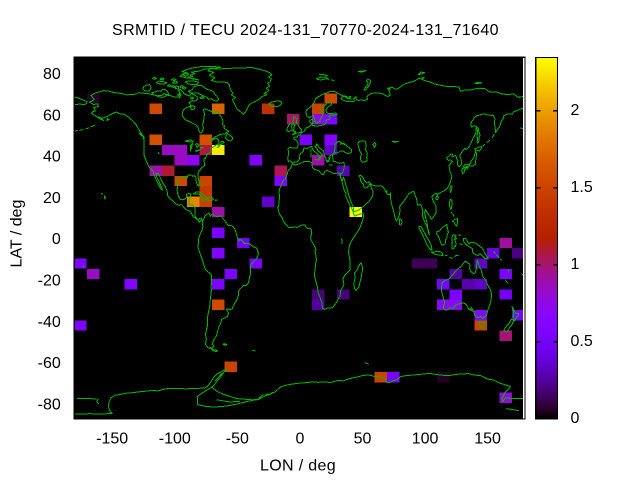  I want to click on svg-text: 150, so click(487, 439).